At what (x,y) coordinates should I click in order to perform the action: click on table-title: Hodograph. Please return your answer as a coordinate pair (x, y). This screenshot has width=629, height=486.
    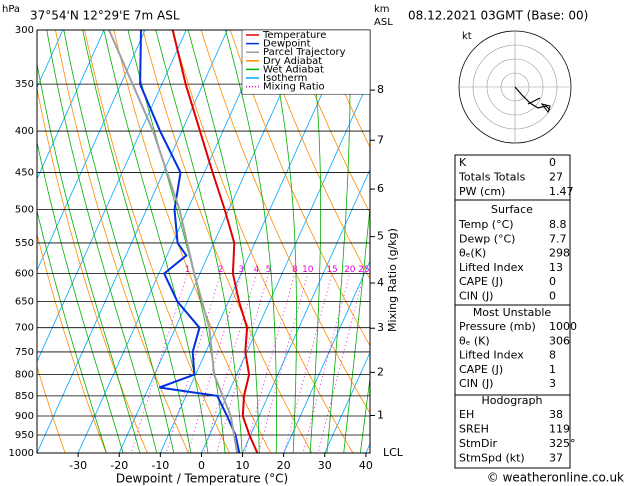
    Looking at the image, I should click on (512, 400).